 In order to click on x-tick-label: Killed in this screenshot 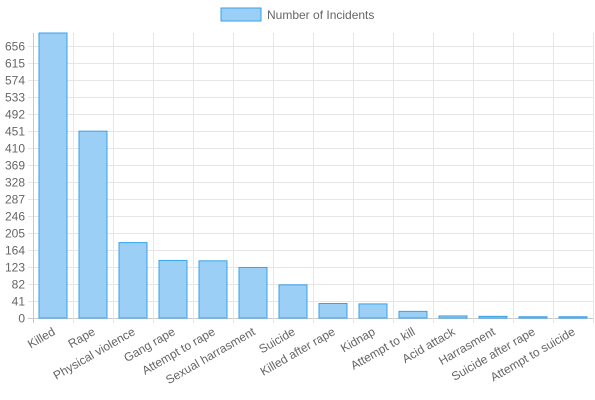, I will do `click(41, 337)`.